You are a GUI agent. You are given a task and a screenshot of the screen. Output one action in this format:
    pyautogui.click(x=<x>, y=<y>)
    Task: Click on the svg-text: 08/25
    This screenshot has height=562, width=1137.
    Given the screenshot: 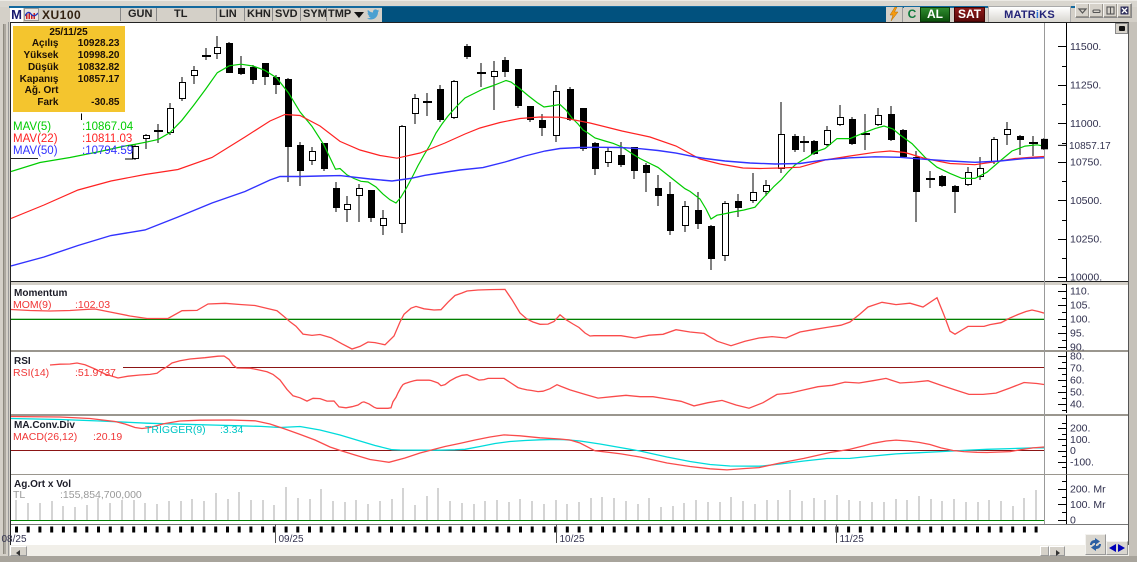 What is the action you would take?
    pyautogui.click(x=14, y=539)
    